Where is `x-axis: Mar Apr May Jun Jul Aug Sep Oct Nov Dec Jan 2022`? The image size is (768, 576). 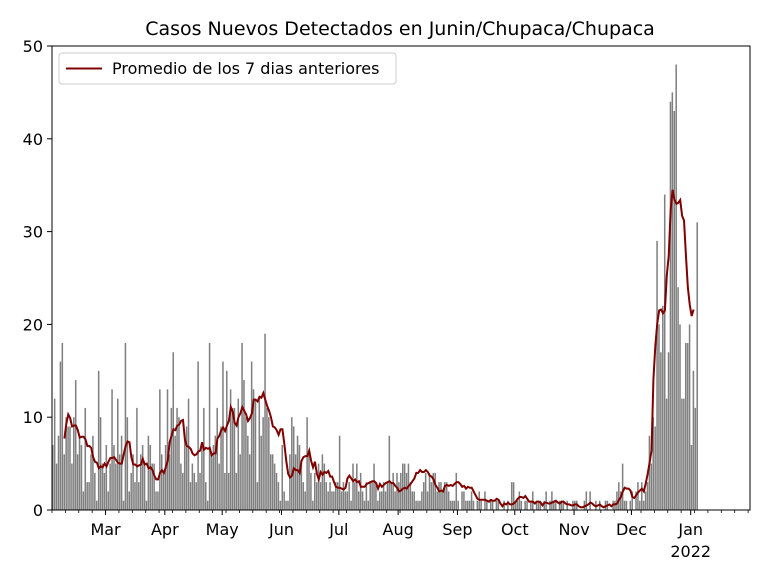
x-axis: Mar Apr May Jun Jul Aug Sep Oct Nov Dec Jan 2022 is located at coordinates (400, 535).